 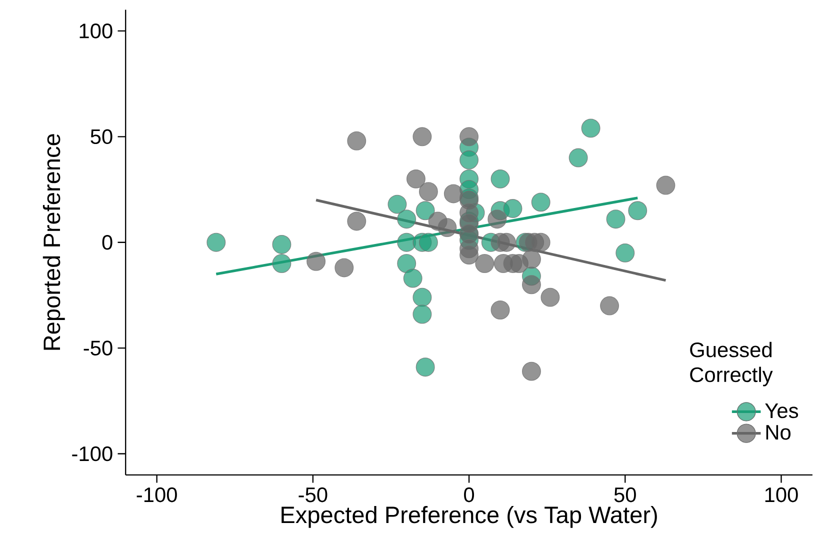 I want to click on y-tick-label: -100, so click(x=92, y=453).